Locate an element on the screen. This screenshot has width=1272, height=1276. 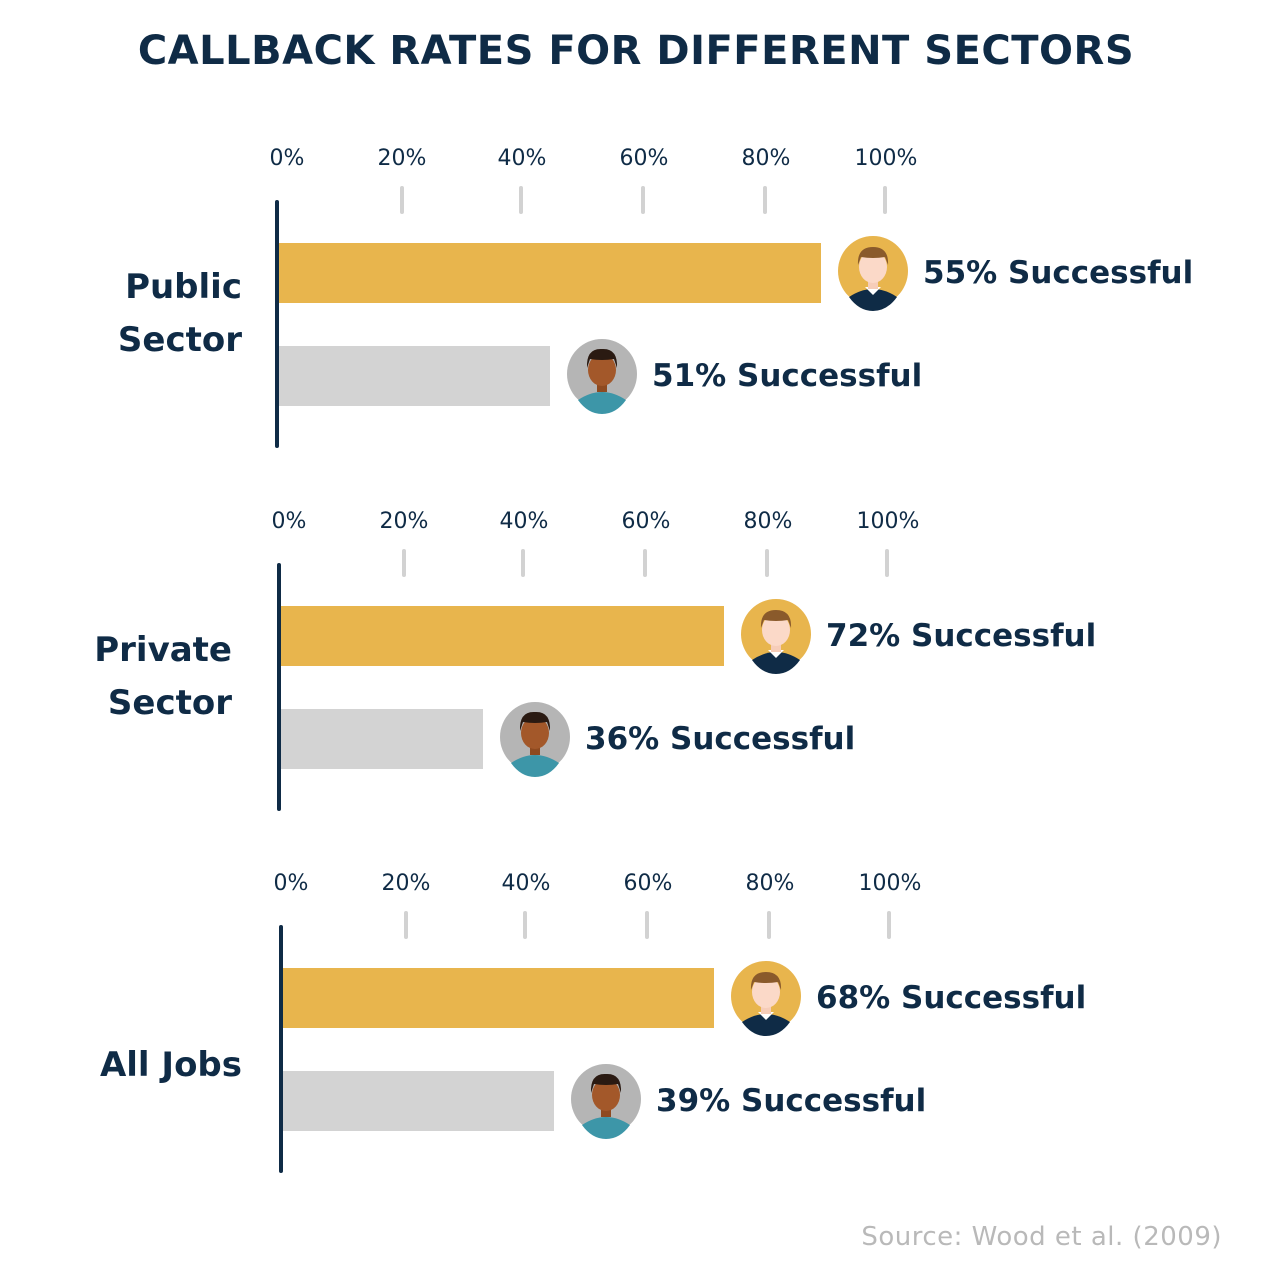
sector-label: All Jobs is located at coordinates (132, 1065).